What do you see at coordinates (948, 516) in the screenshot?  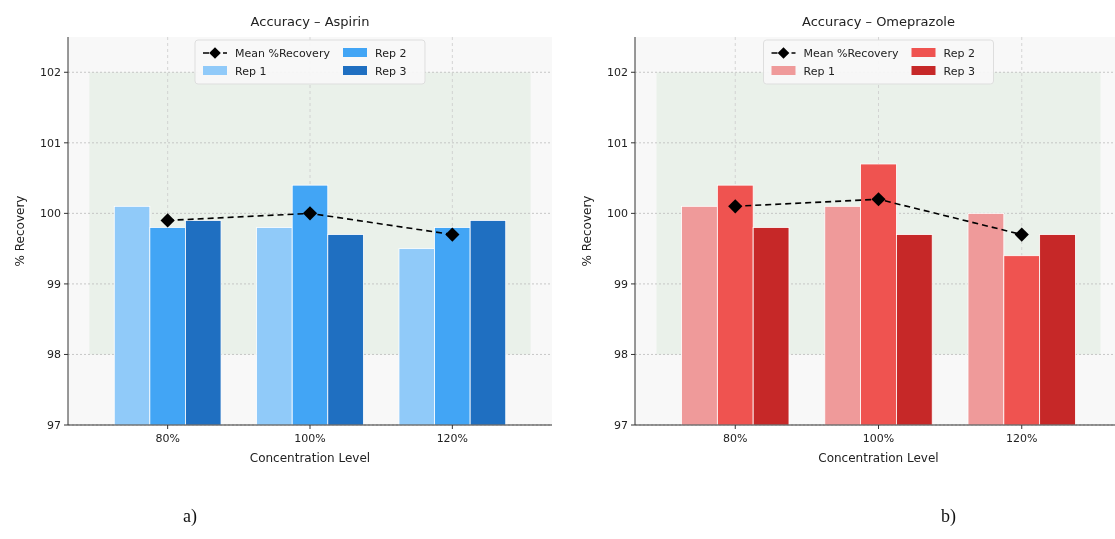 I see `text: b)` at bounding box center [948, 516].